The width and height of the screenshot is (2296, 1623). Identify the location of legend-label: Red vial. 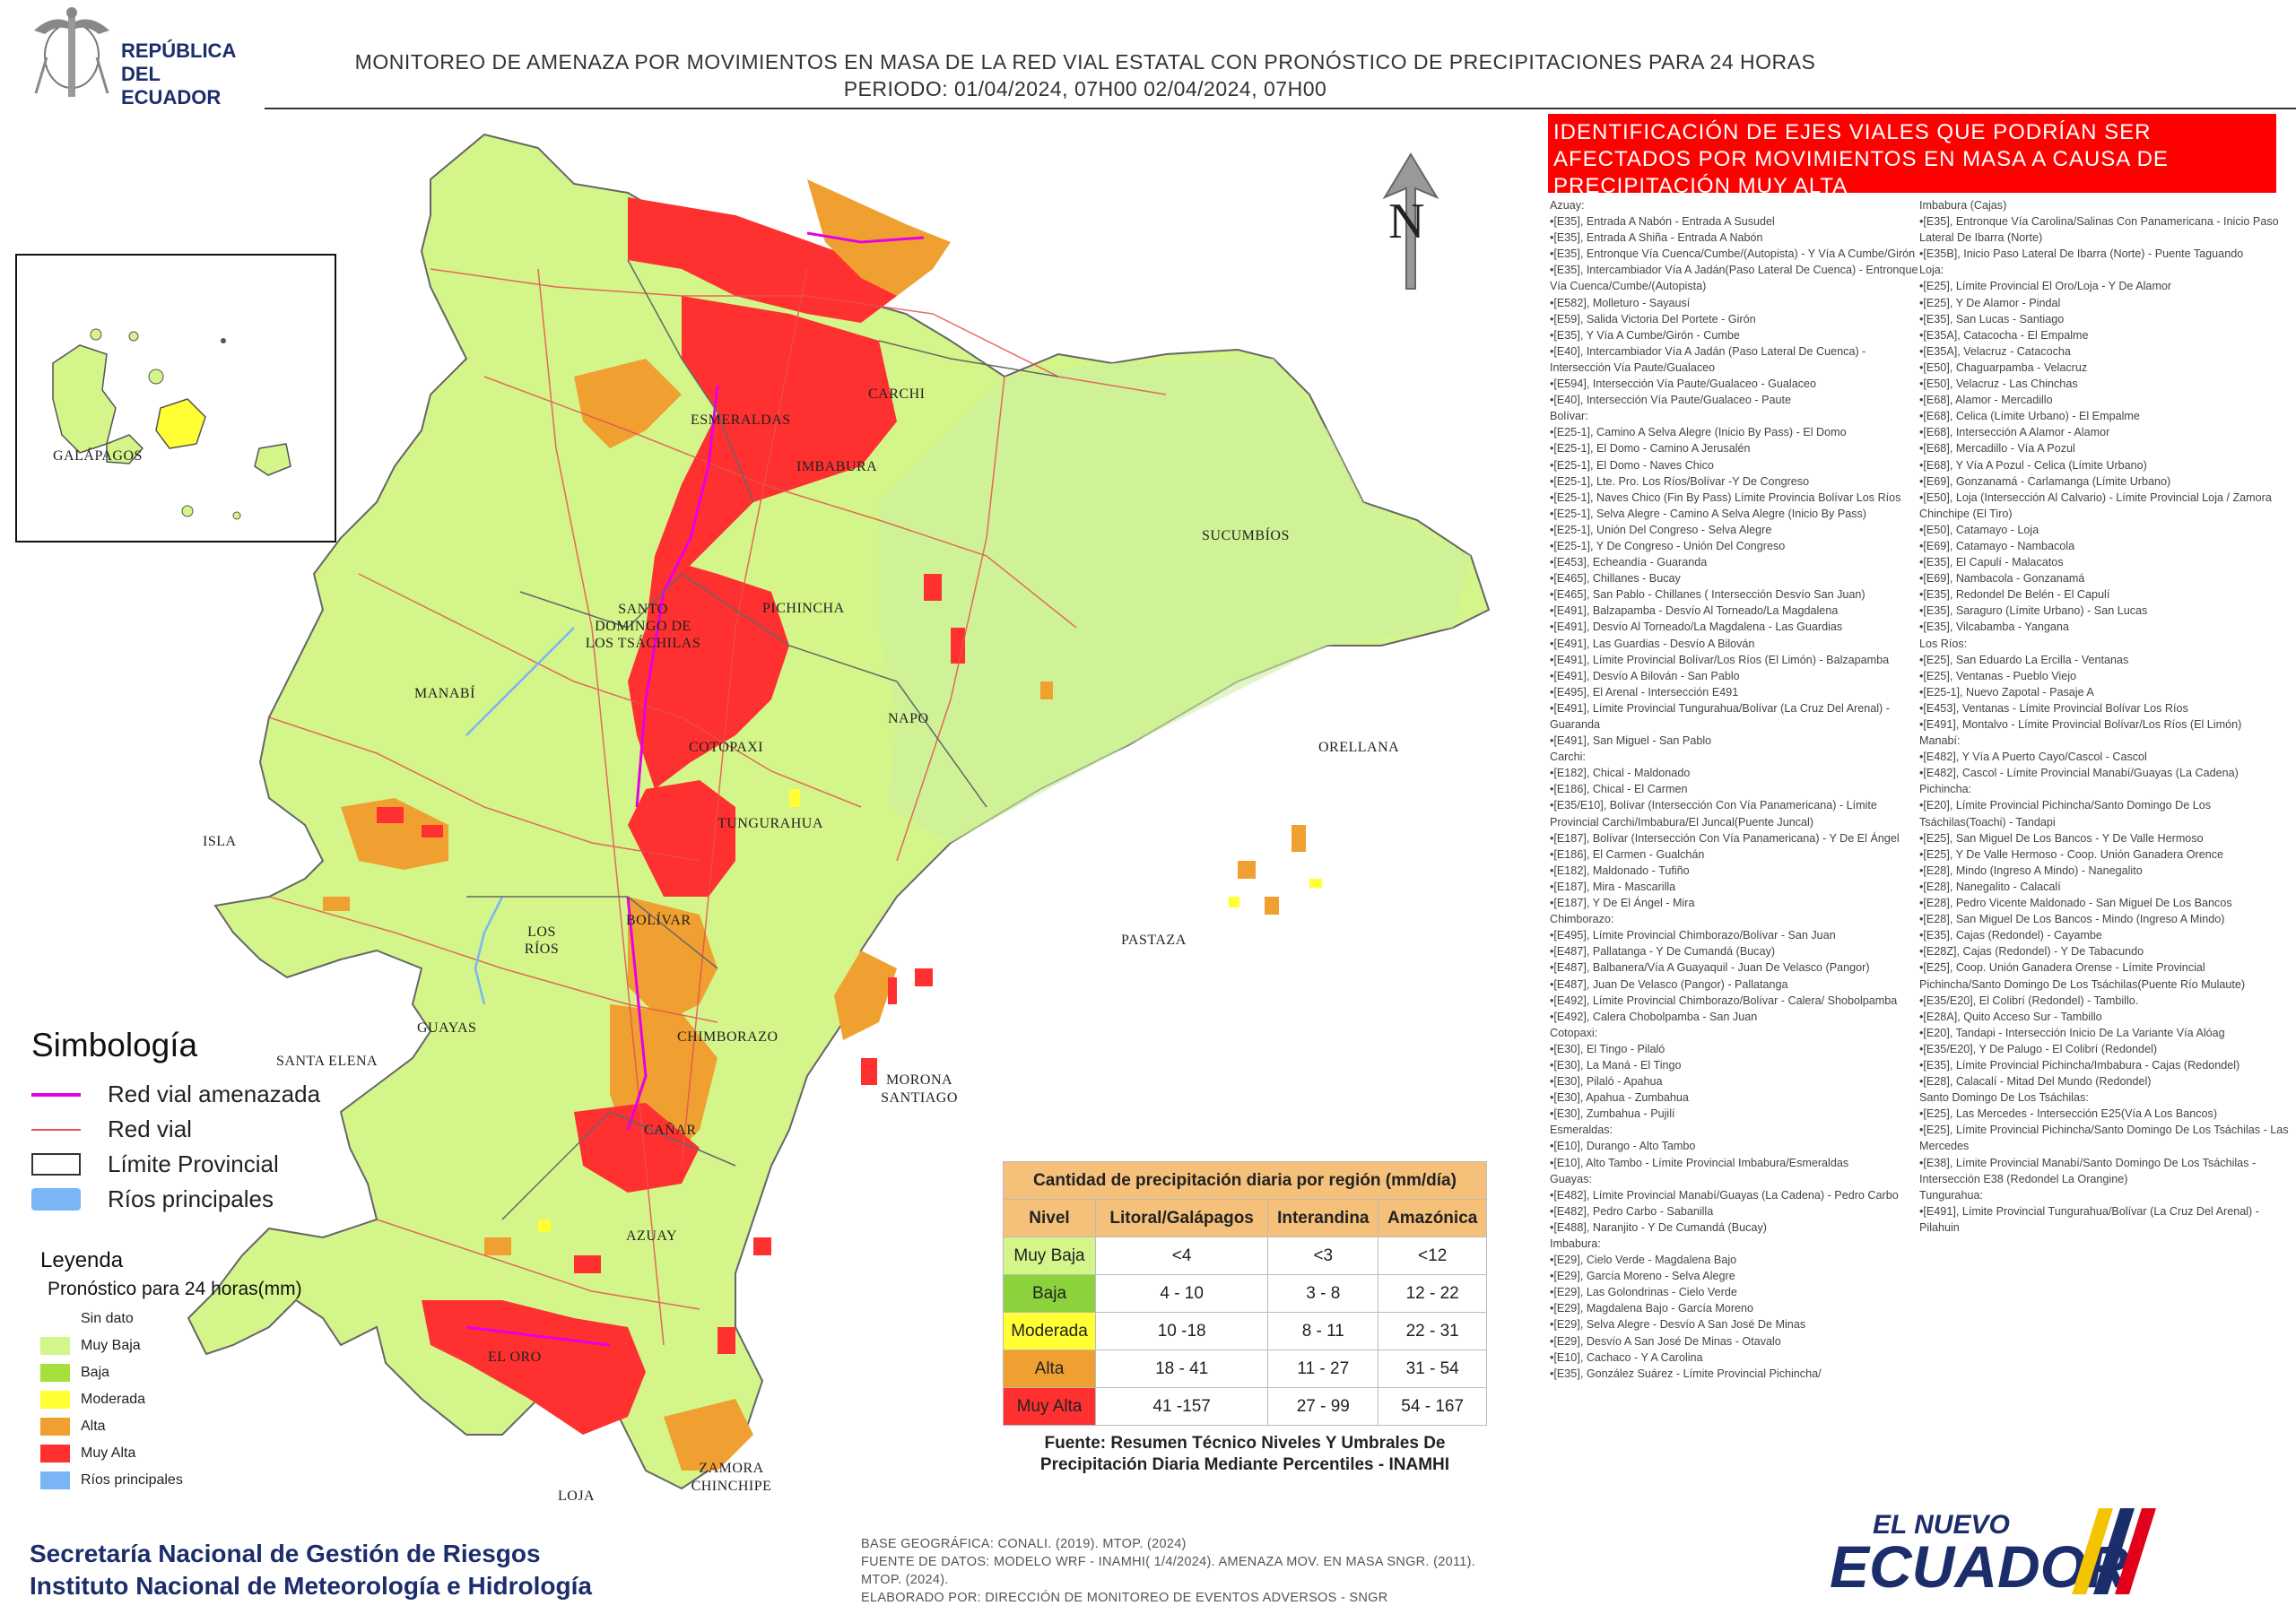
(150, 1128).